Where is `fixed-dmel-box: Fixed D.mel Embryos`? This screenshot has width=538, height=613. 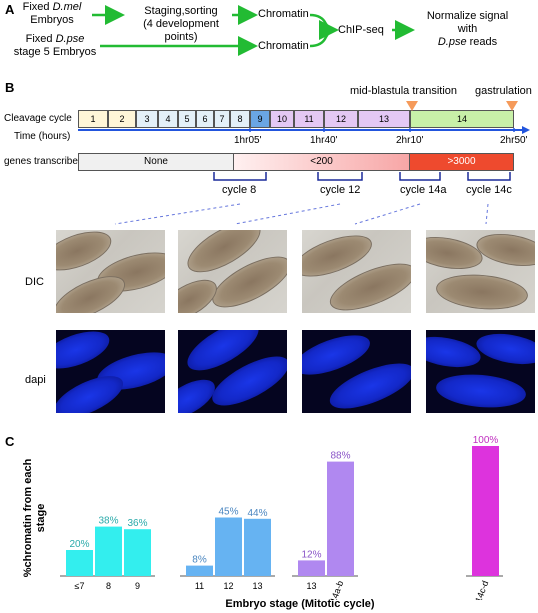
fixed-dmel-box: Fixed D.mel Embryos is located at coordinates (52, 14).